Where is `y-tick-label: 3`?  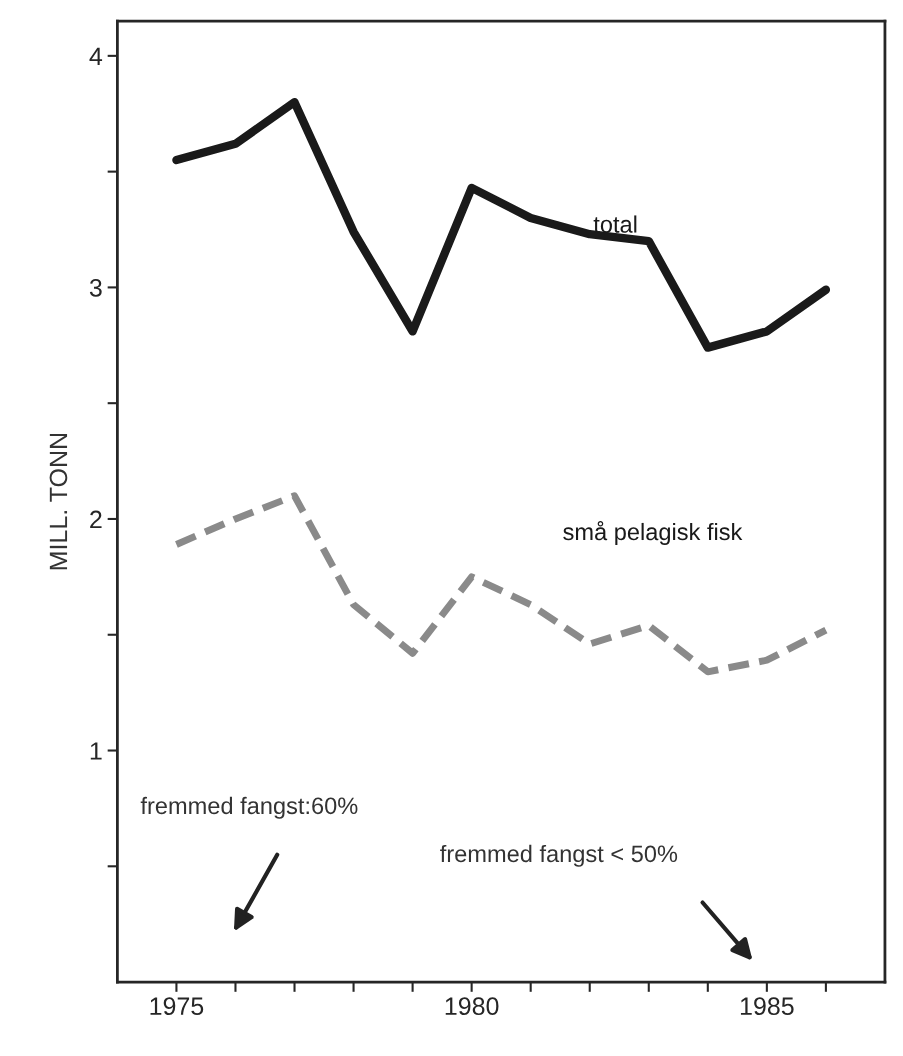 y-tick-label: 3 is located at coordinates (95, 288).